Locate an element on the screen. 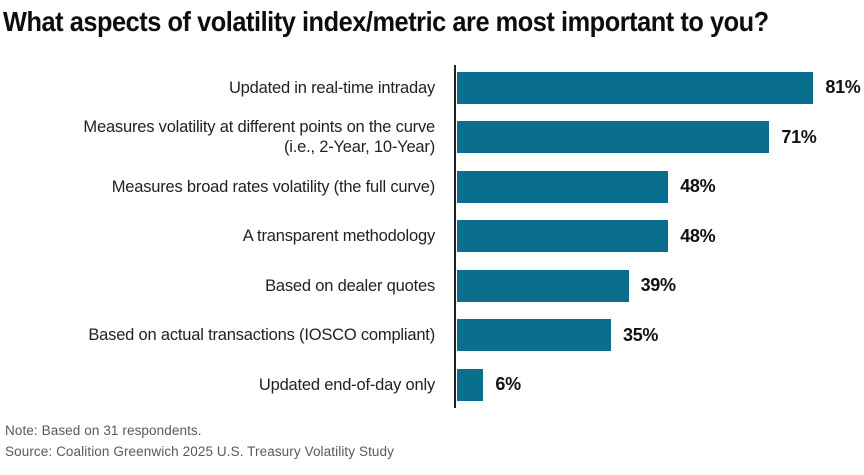  bar-row: Updated end-of-day only 6% is located at coordinates (432, 385).